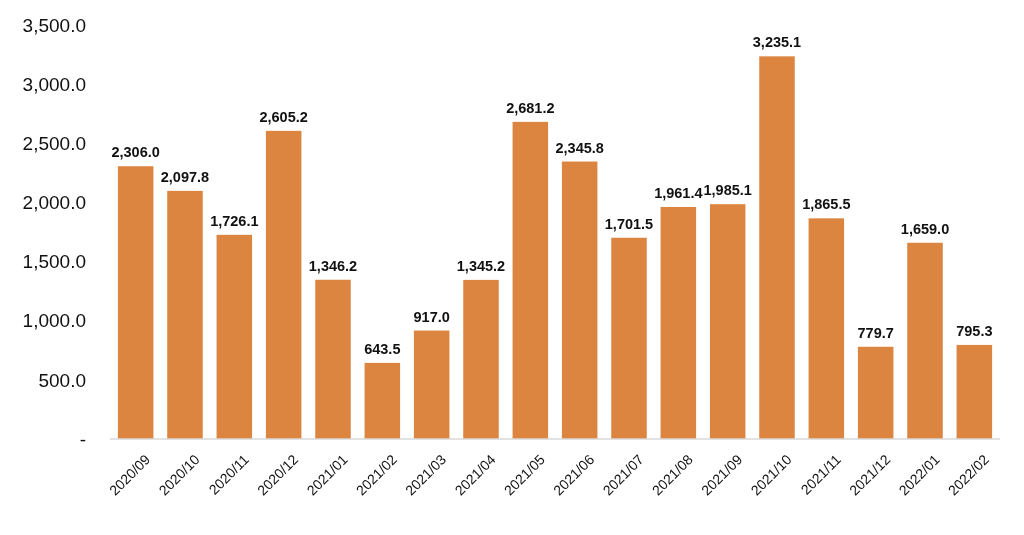 Image resolution: width=1024 pixels, height=535 pixels. Describe the element at coordinates (431, 316) in the screenshot. I see `data-label: 917.0` at that location.